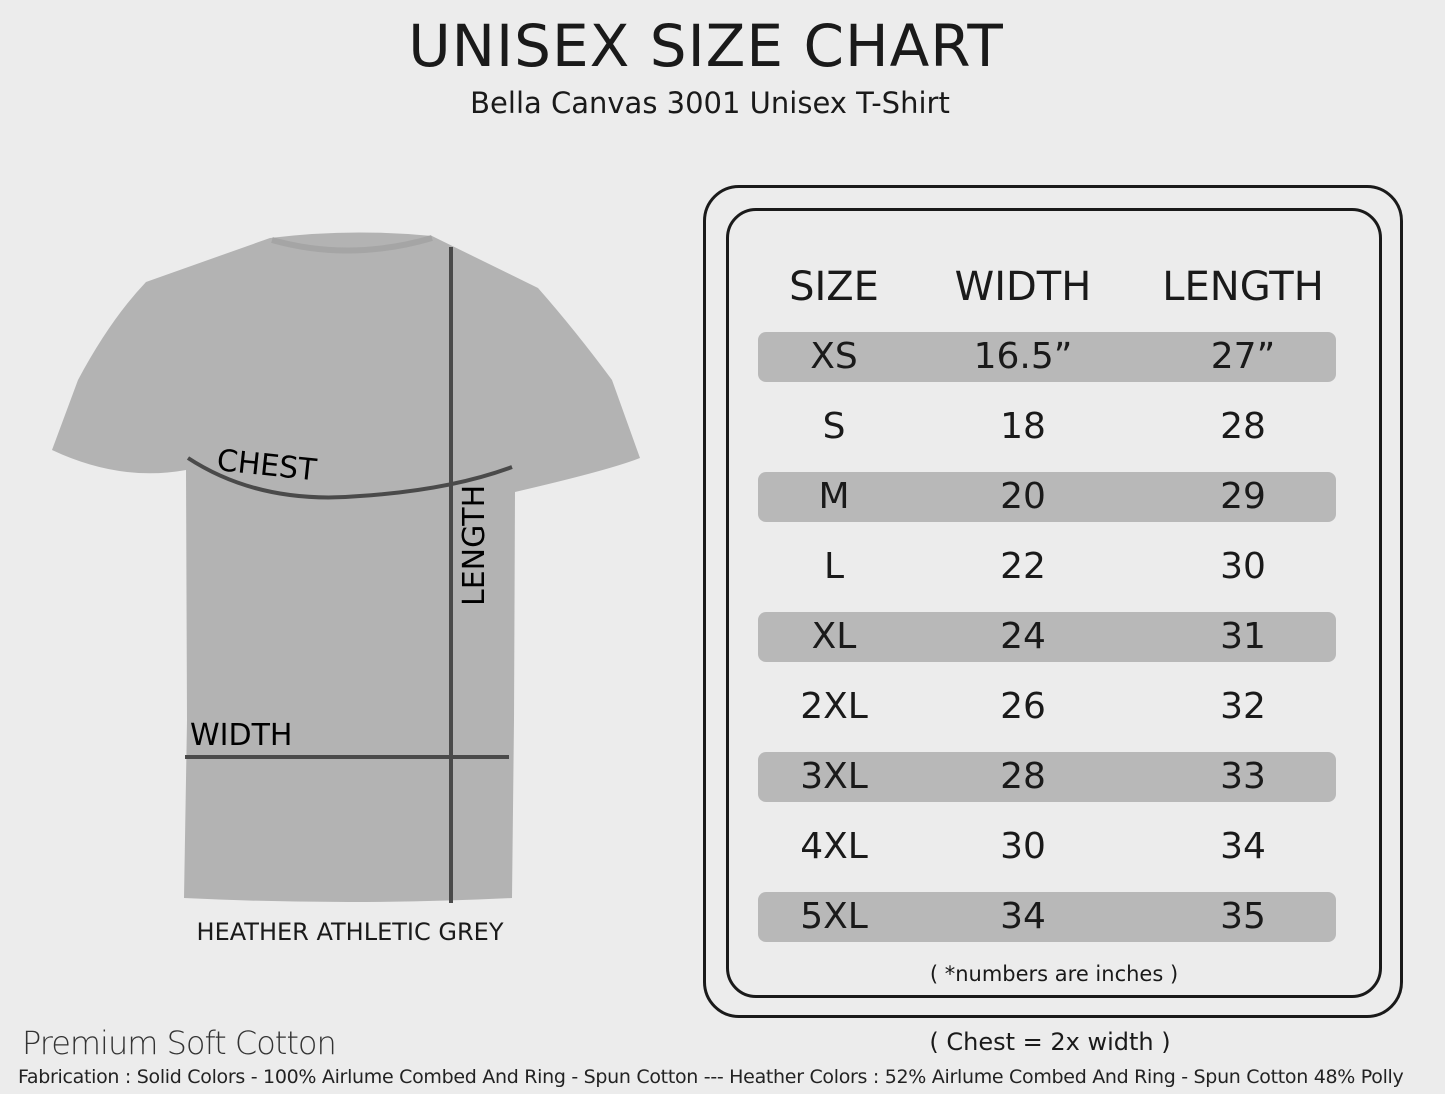  Describe the element at coordinates (1023, 356) in the screenshot. I see `cell-width: 16.5”` at that location.